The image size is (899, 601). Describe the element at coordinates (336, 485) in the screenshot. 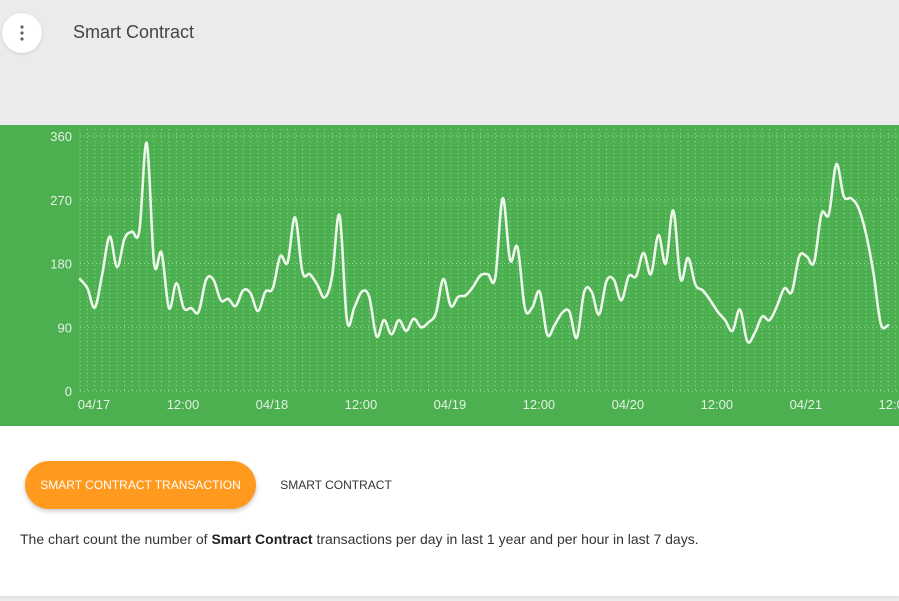

I see `tab-smart-contract: SMART CONTRACT` at that location.